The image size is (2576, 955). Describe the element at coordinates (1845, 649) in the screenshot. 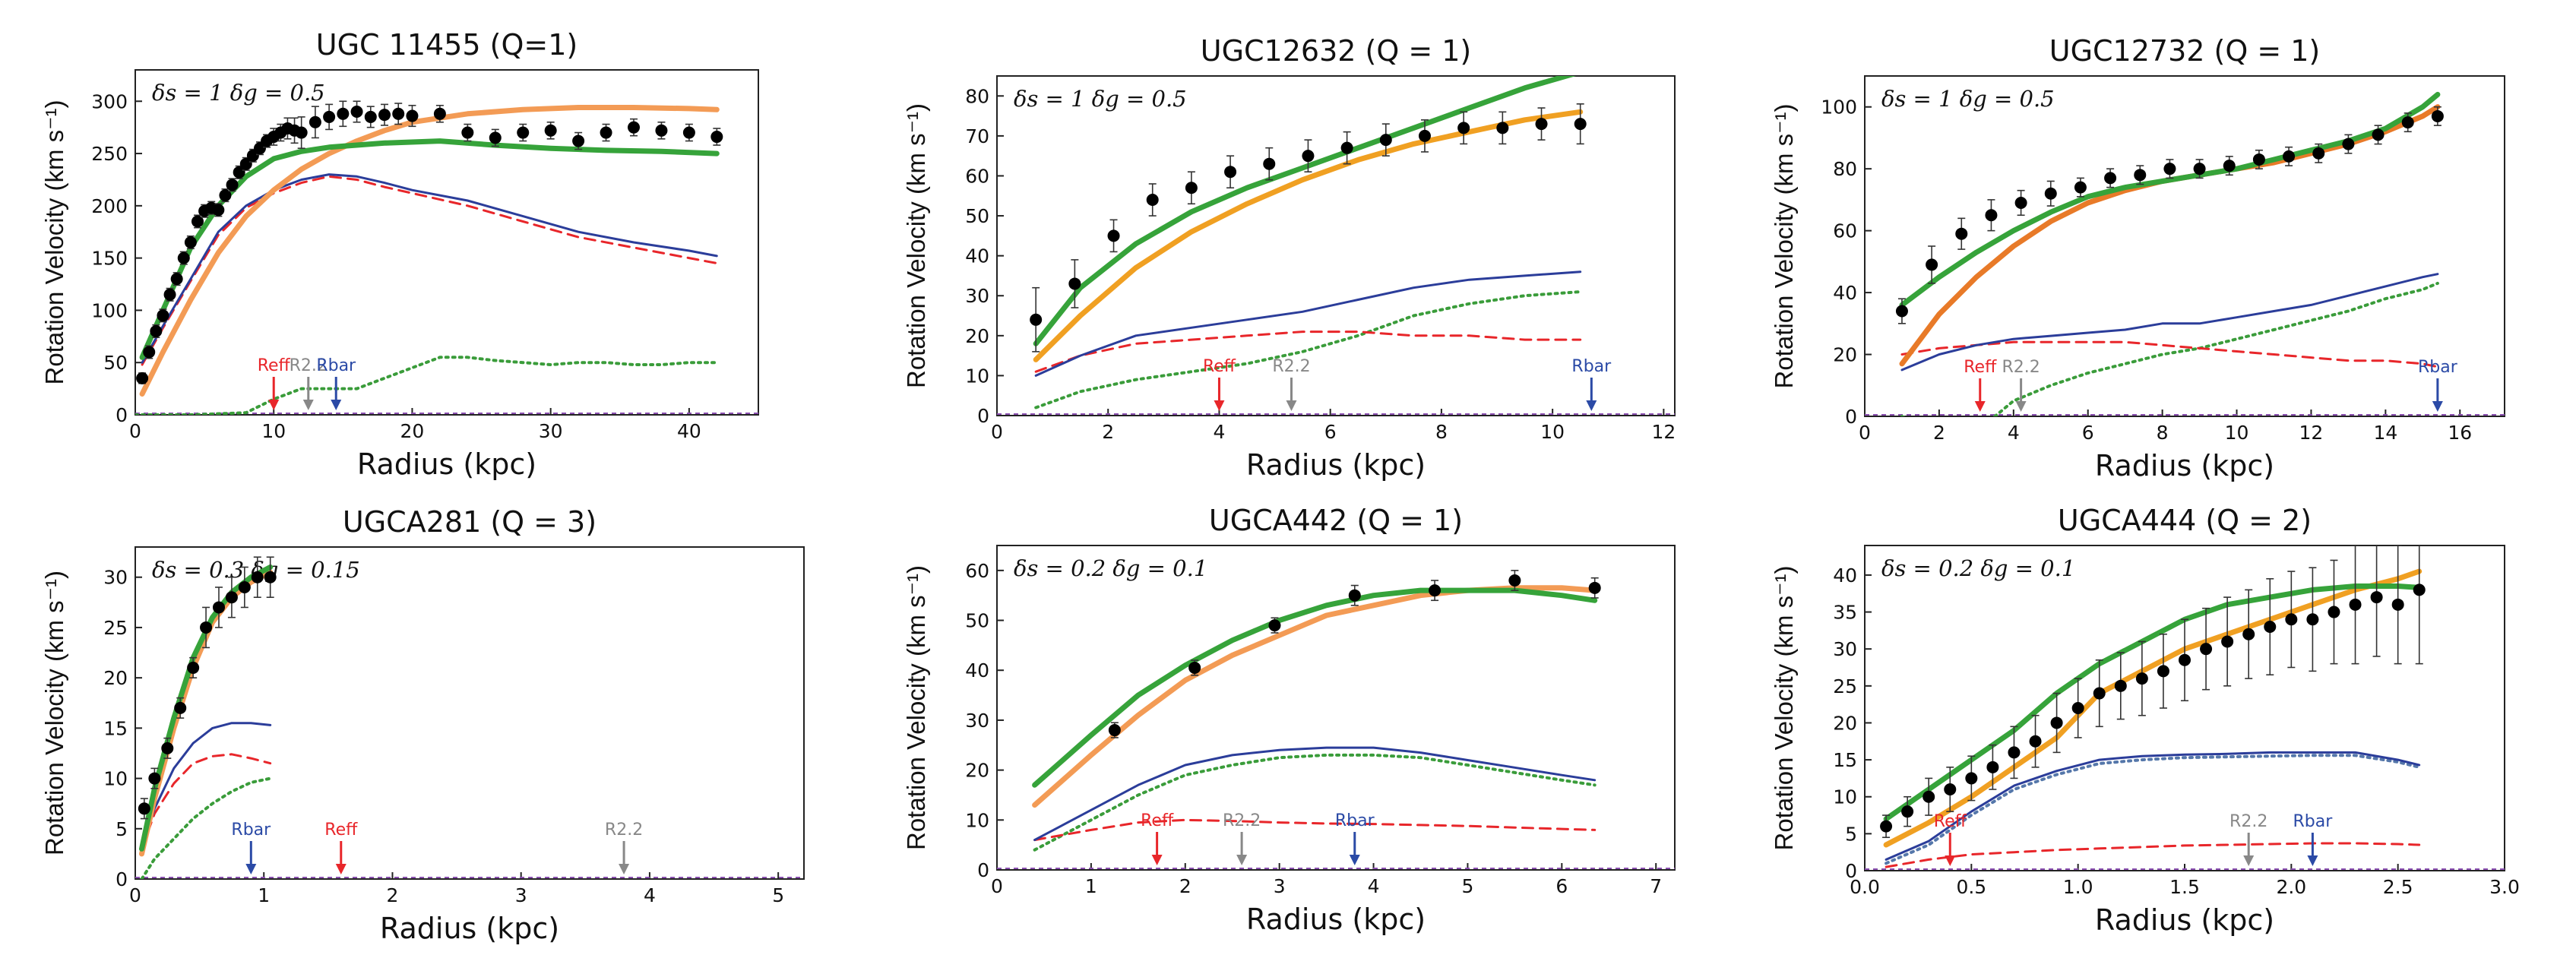

I see `y-tick-label: 30` at that location.